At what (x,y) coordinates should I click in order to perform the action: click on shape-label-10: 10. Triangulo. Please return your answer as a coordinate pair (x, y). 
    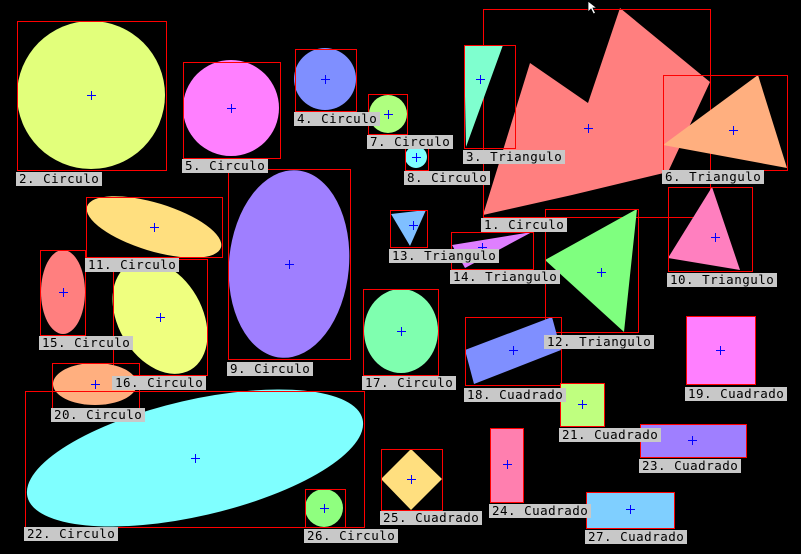
    Looking at the image, I should click on (722, 280).